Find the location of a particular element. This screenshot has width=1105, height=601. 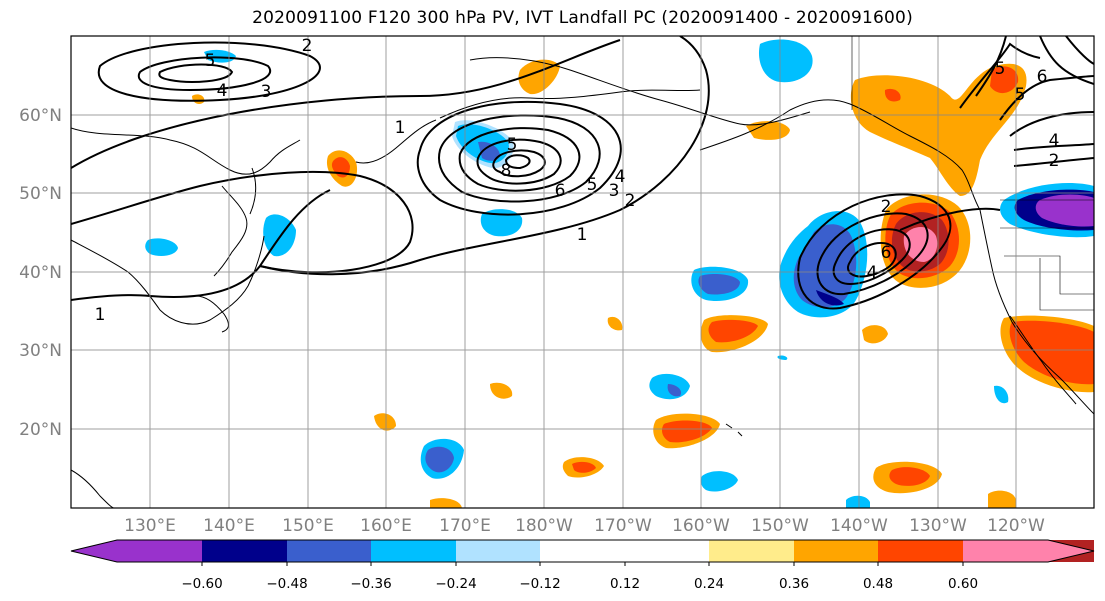

lat-label: 20°N is located at coordinates (40, 430).